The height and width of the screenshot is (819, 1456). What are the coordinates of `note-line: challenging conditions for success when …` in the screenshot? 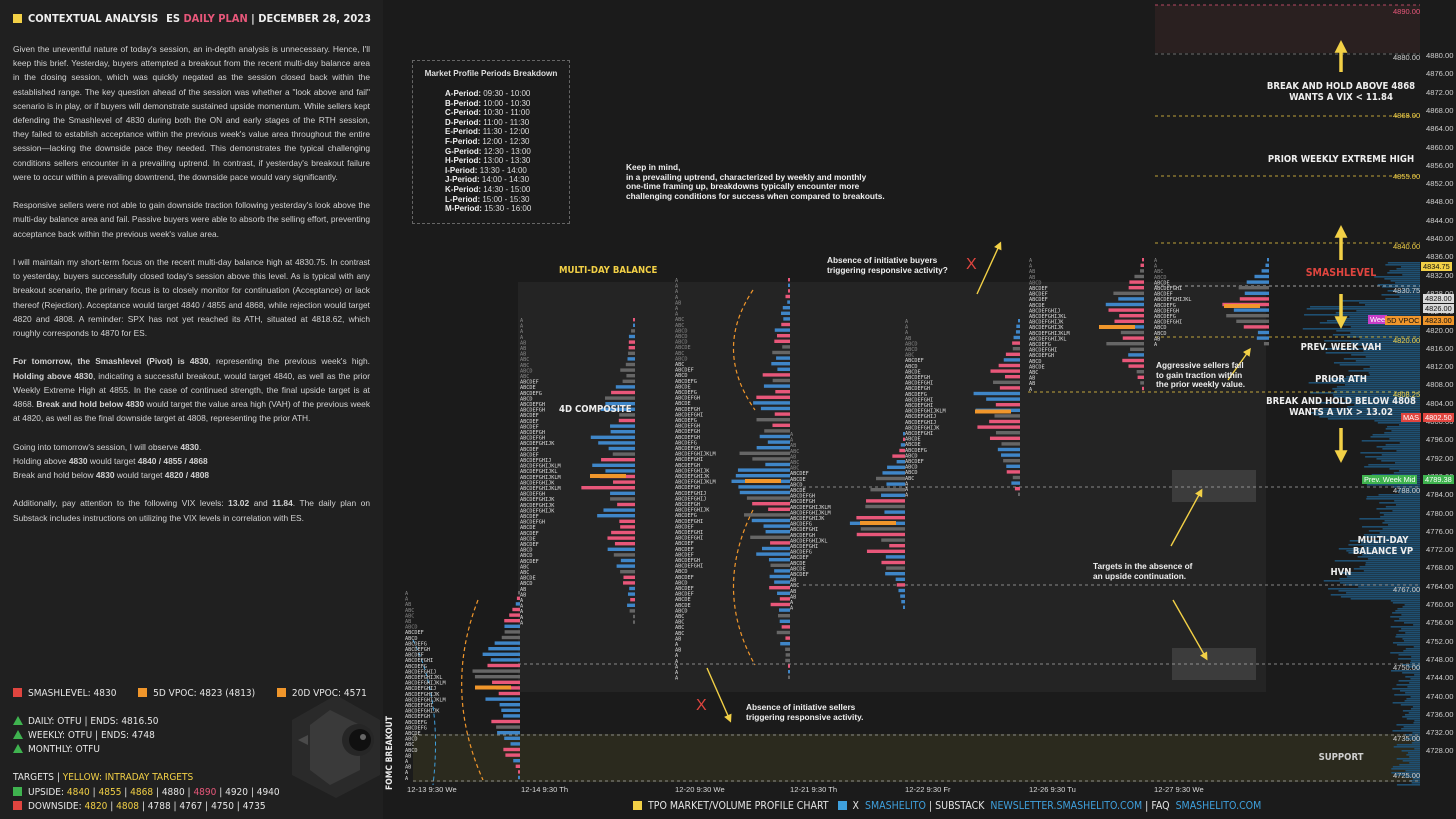 It's located at (755, 195).